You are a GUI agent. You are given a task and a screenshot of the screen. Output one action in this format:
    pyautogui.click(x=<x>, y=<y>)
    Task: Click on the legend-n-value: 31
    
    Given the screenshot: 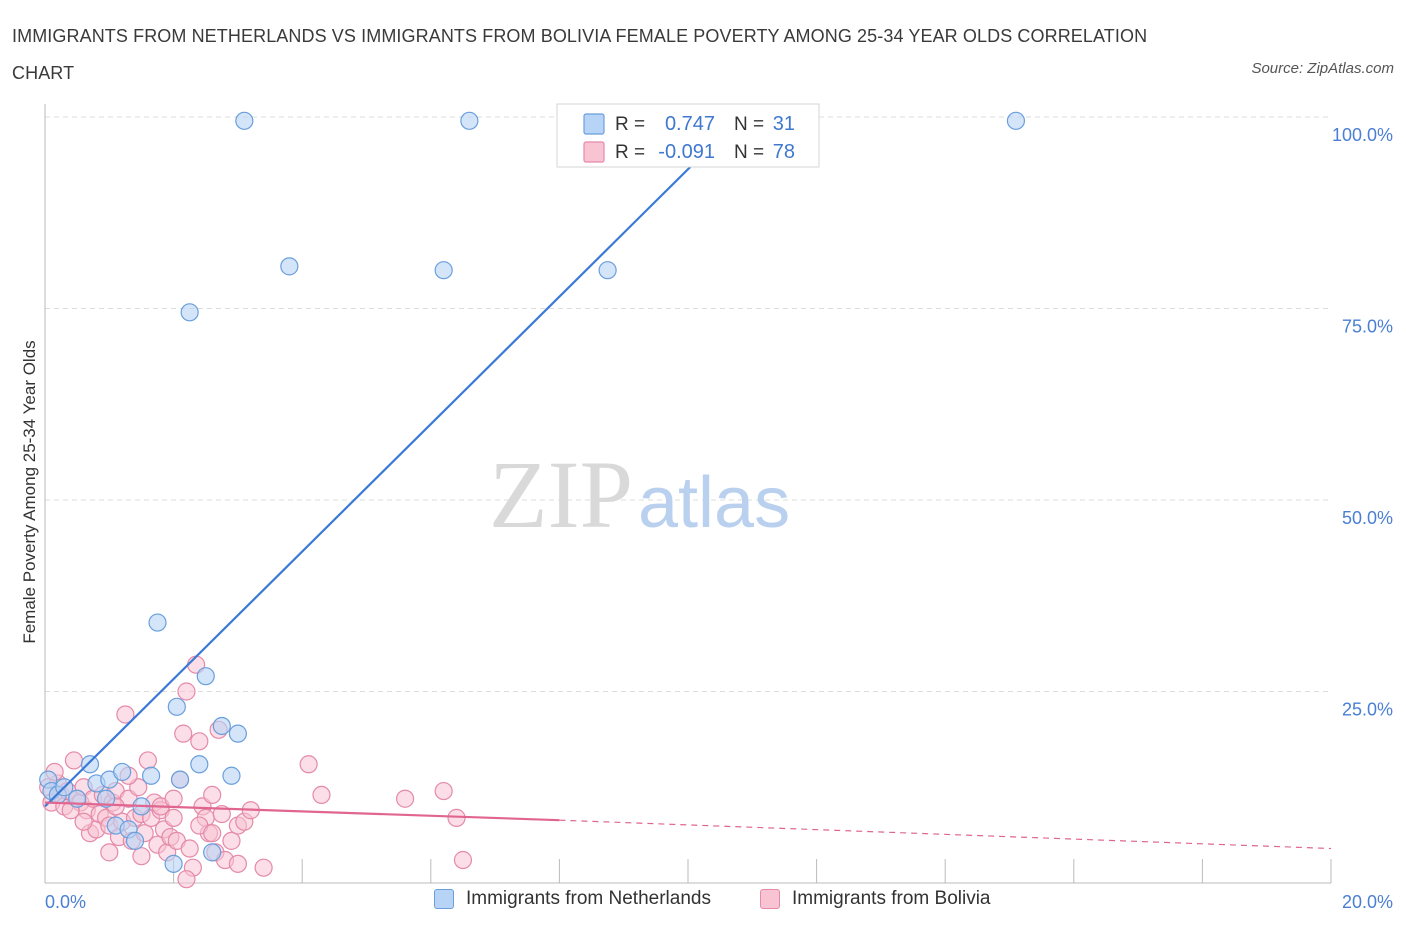 What is the action you would take?
    pyautogui.click(x=784, y=124)
    